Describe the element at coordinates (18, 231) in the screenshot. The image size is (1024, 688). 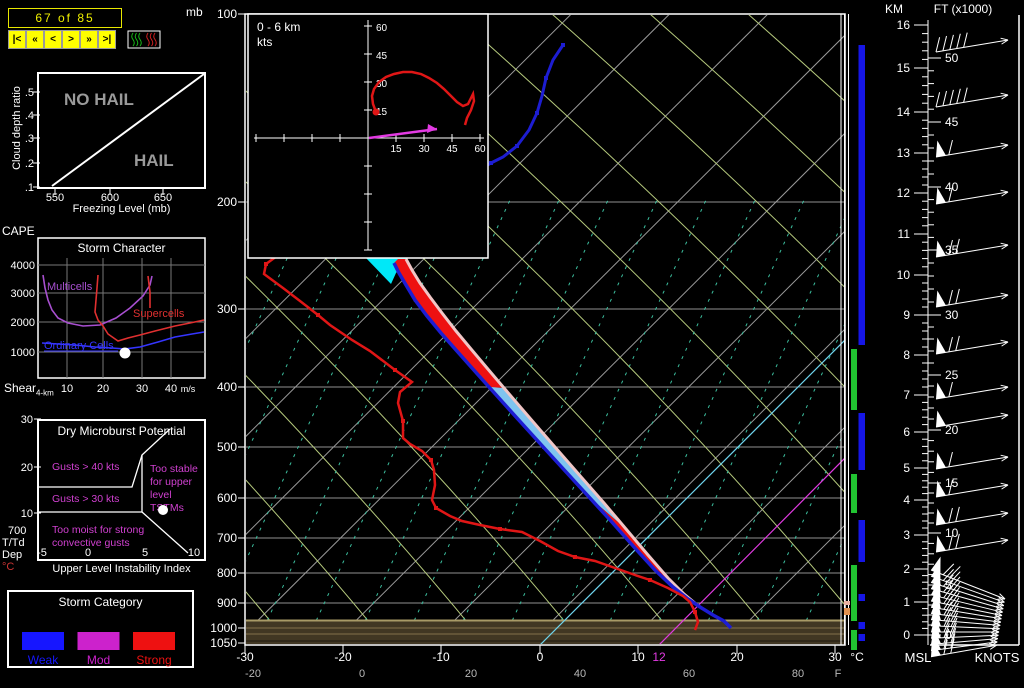
I see `cape-axis-label: CAPE` at that location.